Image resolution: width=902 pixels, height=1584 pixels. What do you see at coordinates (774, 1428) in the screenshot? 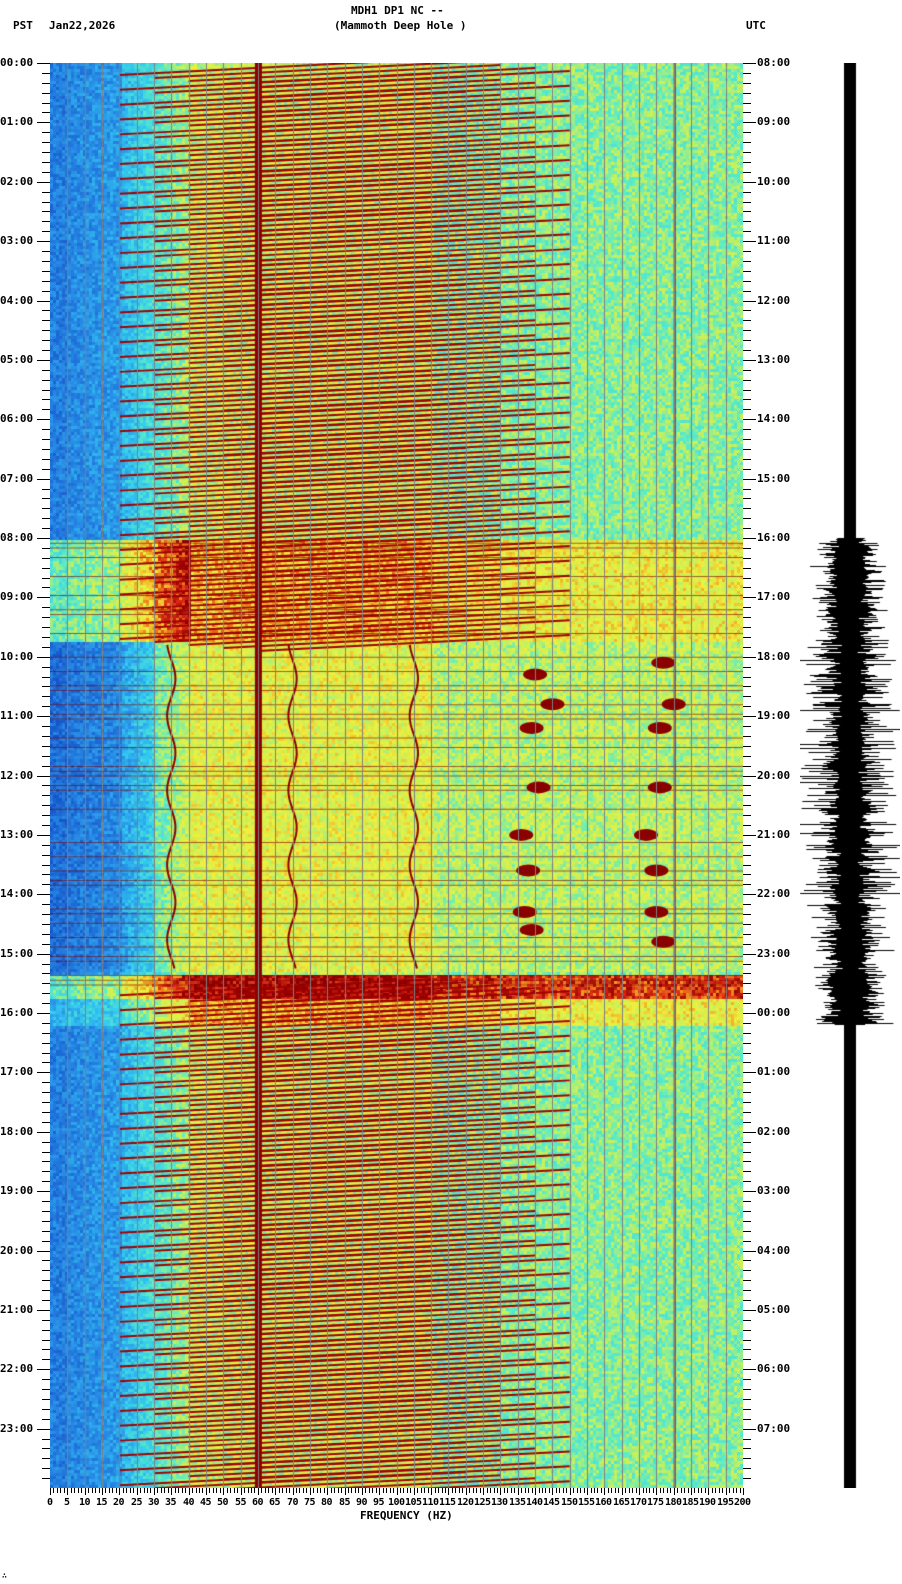
I see `y-label-right: 07:00` at bounding box center [774, 1428].